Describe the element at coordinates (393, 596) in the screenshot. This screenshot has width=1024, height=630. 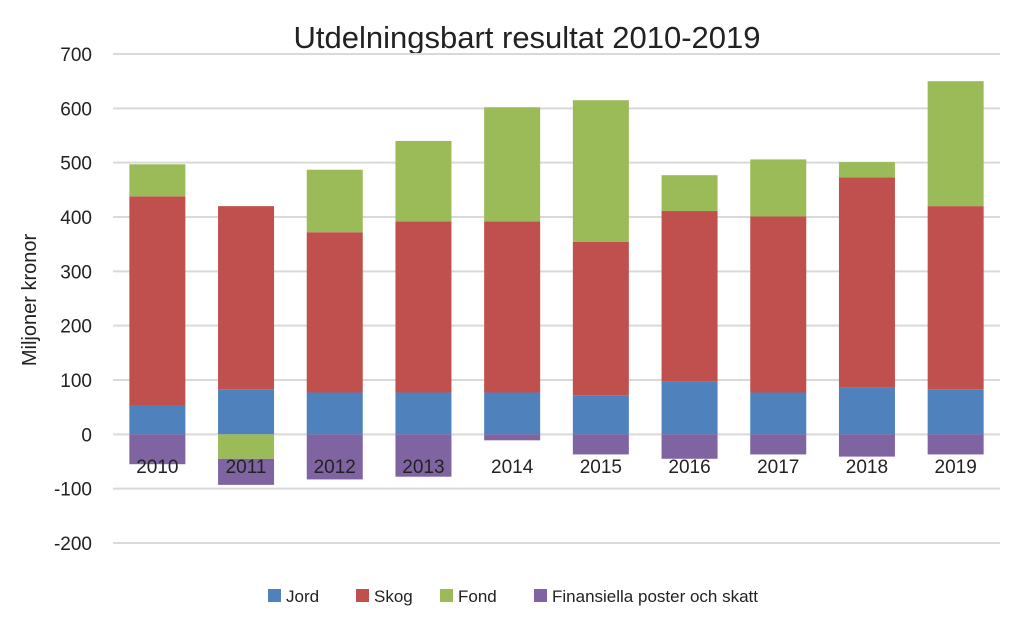
I see `legend-label: Skog` at that location.